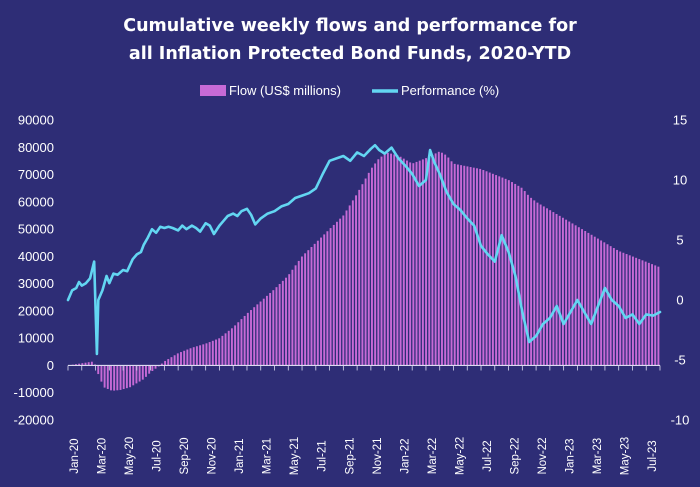 This screenshot has height=487, width=700. What do you see at coordinates (680, 120) in the screenshot?
I see `right-axis-tick-label: 15` at bounding box center [680, 120].